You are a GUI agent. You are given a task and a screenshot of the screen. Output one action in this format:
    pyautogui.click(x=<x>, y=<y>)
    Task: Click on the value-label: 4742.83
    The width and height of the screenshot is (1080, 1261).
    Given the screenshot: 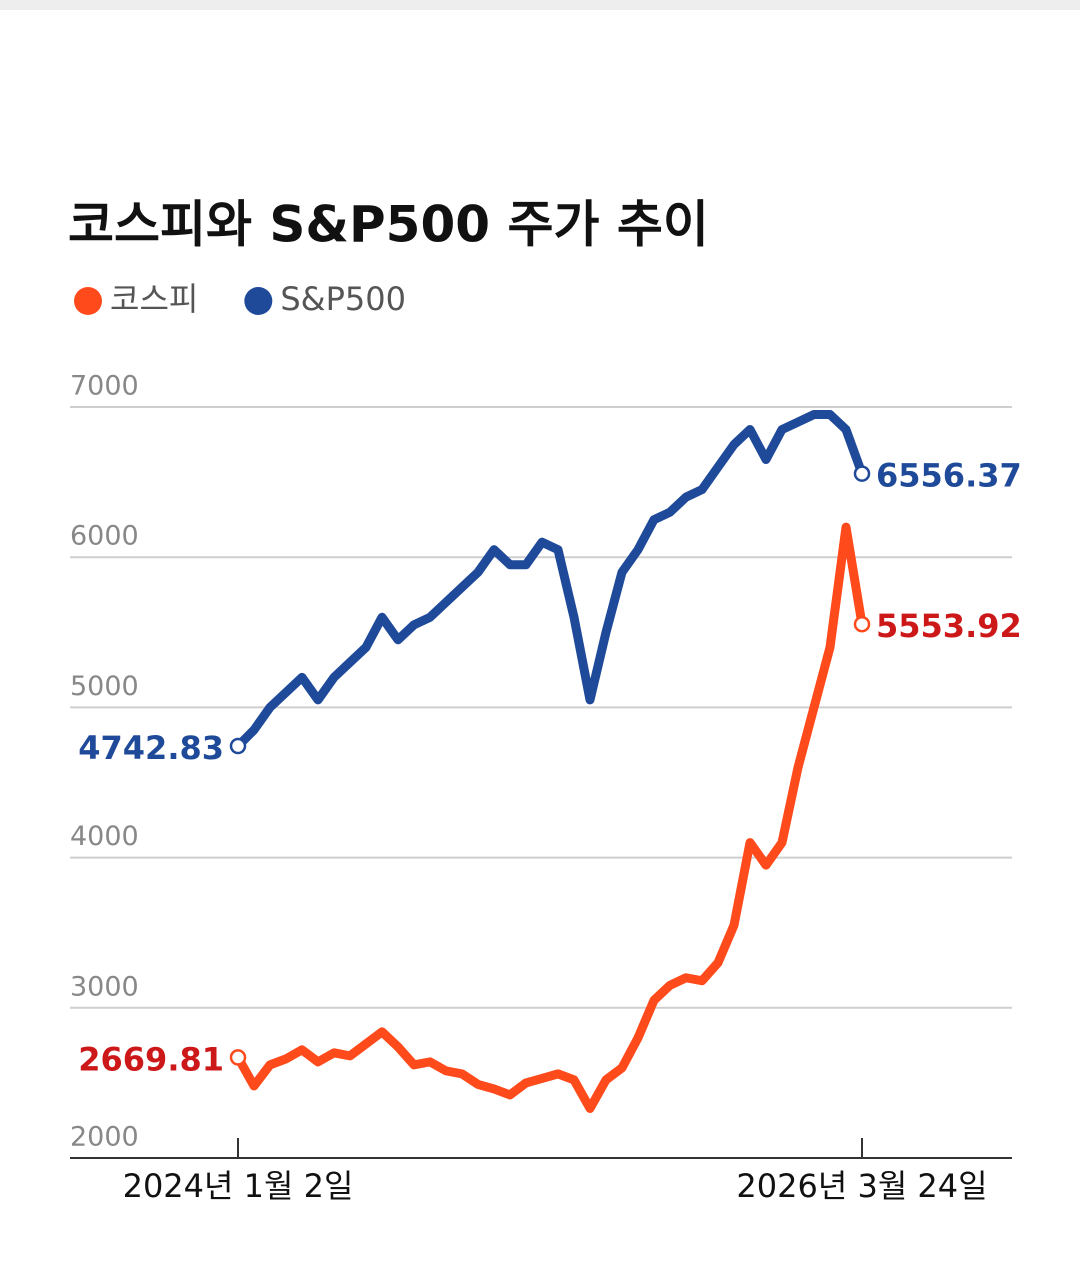 What is the action you would take?
    pyautogui.click(x=151, y=748)
    